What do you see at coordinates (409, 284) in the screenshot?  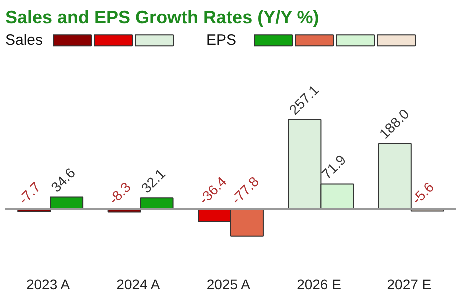 I see `x-tick-label: 2027 E` at bounding box center [409, 284].